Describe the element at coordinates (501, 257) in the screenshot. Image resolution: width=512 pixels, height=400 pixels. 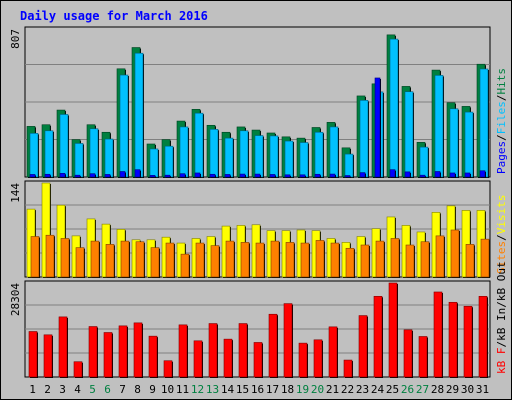
I see `legend-sites: Sites` at that location.